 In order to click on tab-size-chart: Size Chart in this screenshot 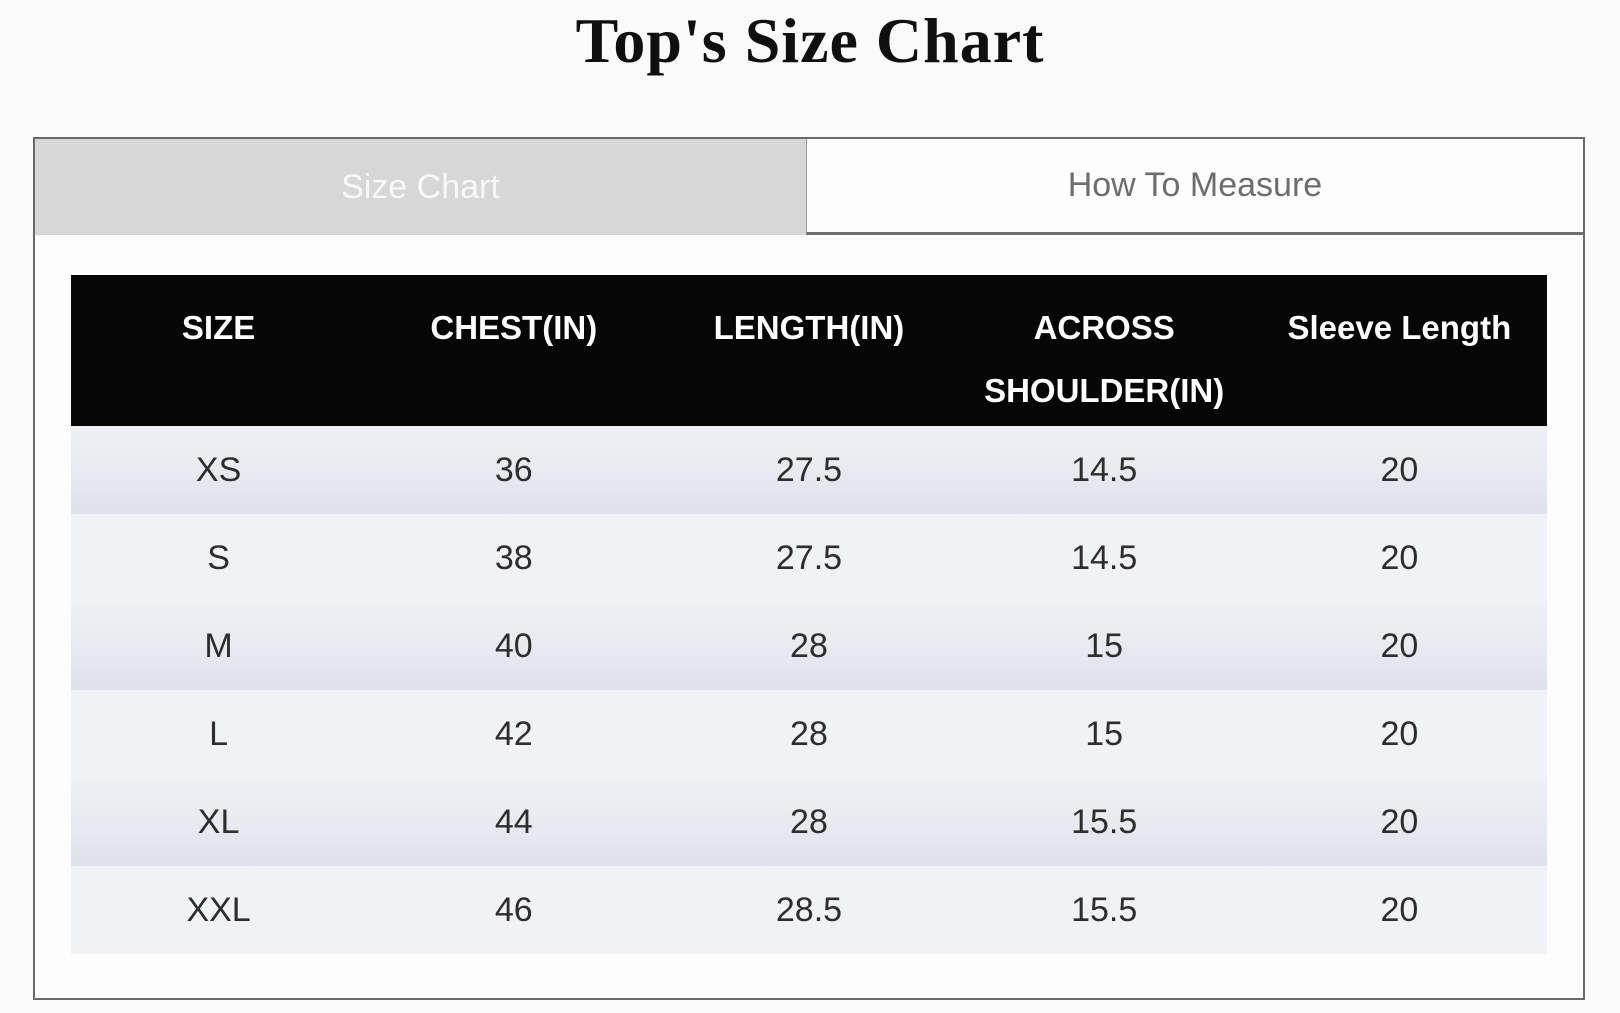, I will do `click(420, 187)`.